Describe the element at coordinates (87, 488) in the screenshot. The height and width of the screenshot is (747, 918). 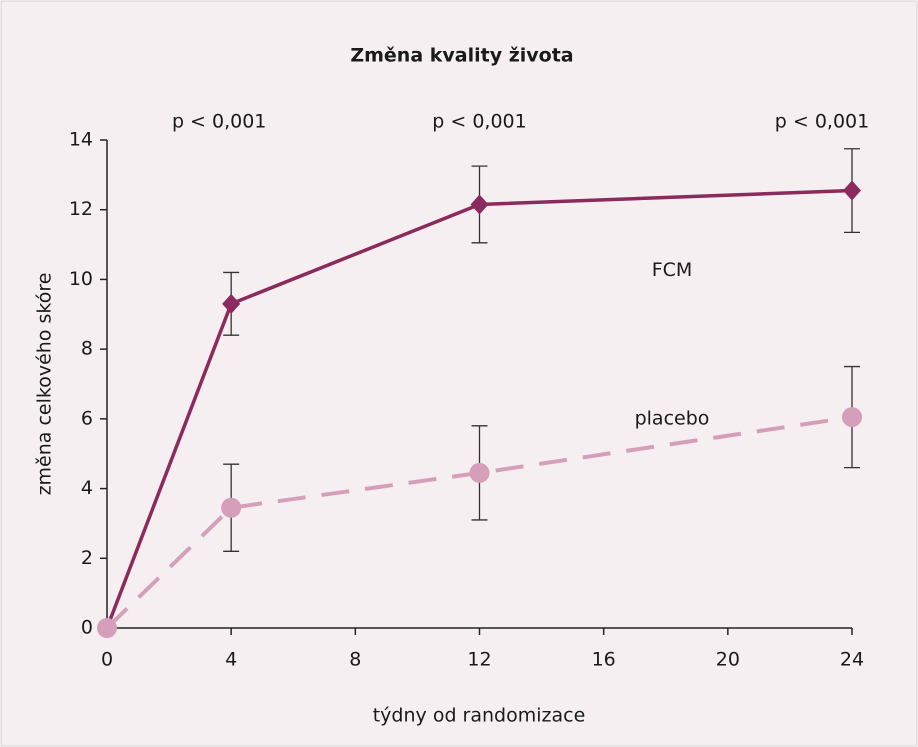
I see `y-tick-label: 4` at that location.